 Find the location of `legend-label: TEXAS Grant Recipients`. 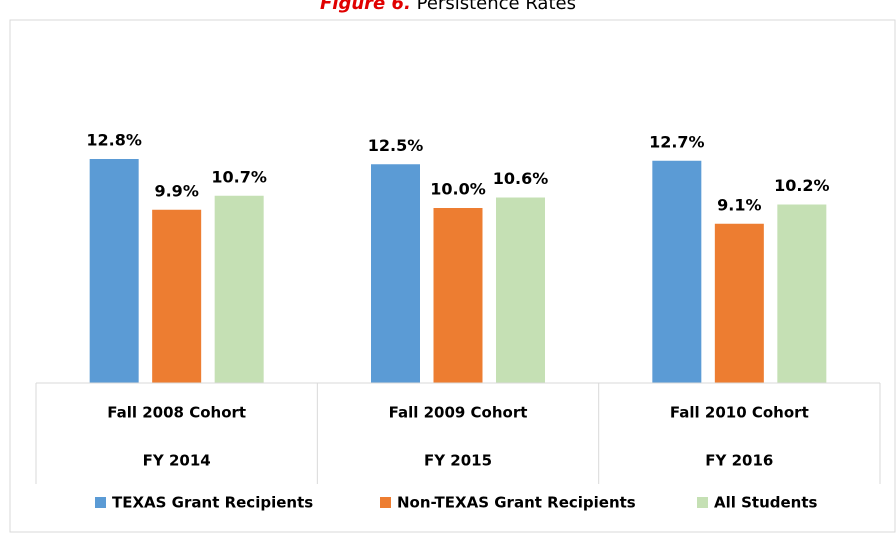

legend-label: TEXAS Grant Recipients is located at coordinates (212, 503).